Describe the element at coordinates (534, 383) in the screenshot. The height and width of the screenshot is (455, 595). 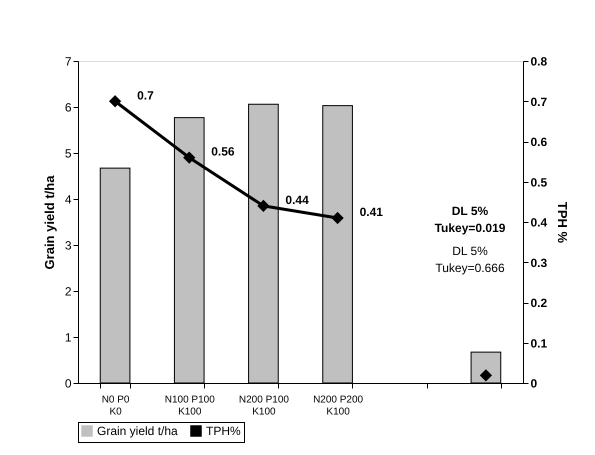
I see `y2-tick-label: 0` at that location.